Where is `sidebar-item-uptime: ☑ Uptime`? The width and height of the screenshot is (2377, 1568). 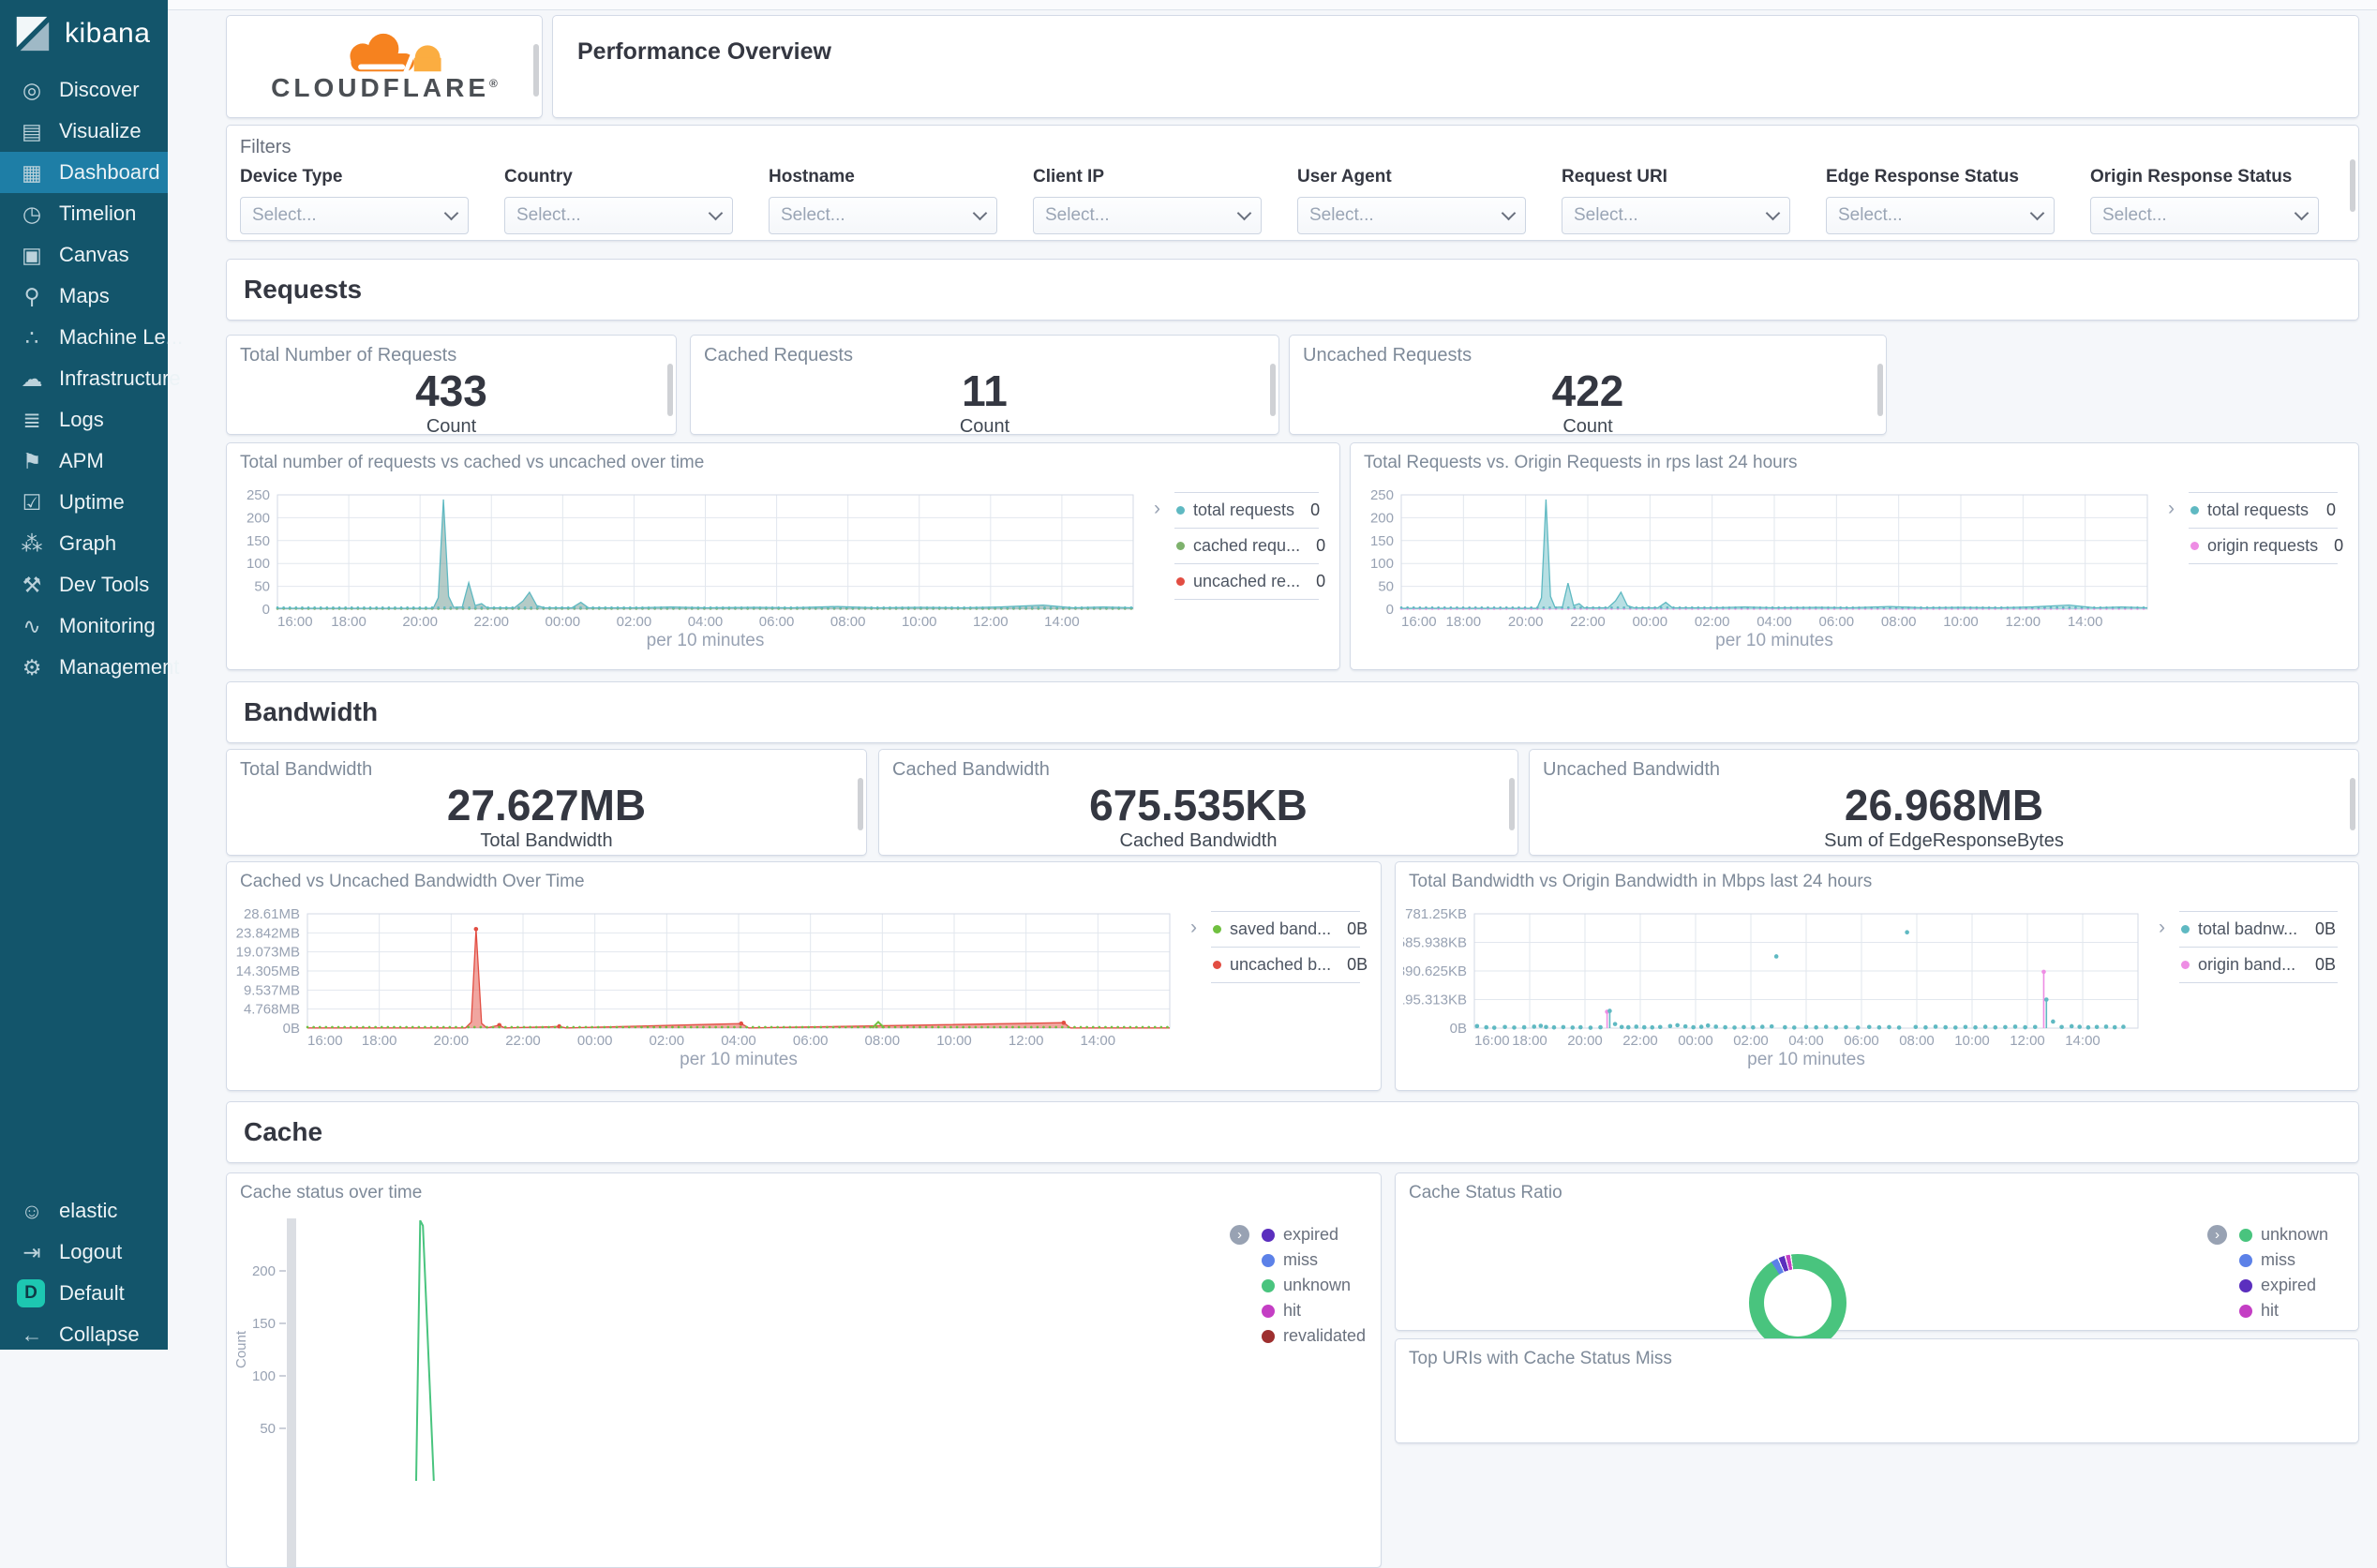 sidebar-item-uptime: ☑ Uptime is located at coordinates (84, 503).